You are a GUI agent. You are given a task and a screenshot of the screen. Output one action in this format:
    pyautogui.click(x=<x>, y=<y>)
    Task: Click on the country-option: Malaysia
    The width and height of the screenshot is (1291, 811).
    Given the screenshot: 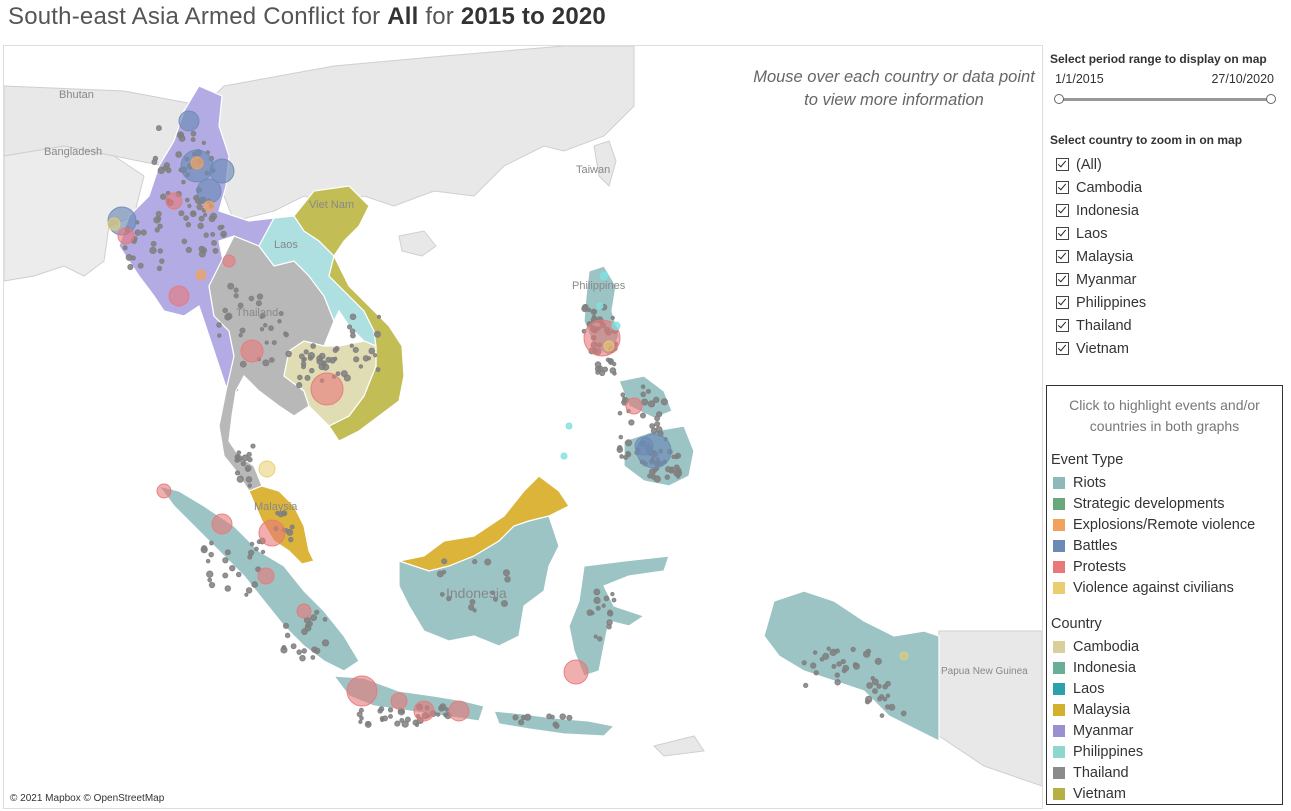 What is the action you would take?
    pyautogui.click(x=1166, y=256)
    